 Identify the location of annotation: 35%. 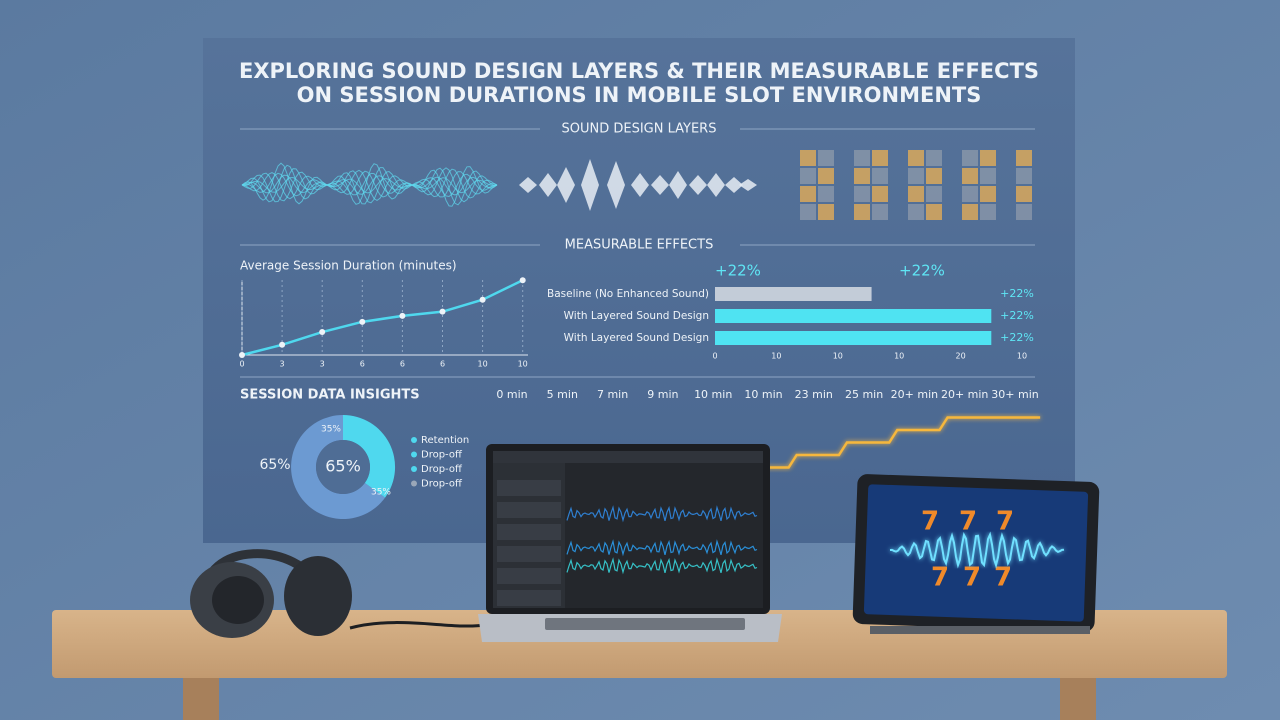
(381, 493).